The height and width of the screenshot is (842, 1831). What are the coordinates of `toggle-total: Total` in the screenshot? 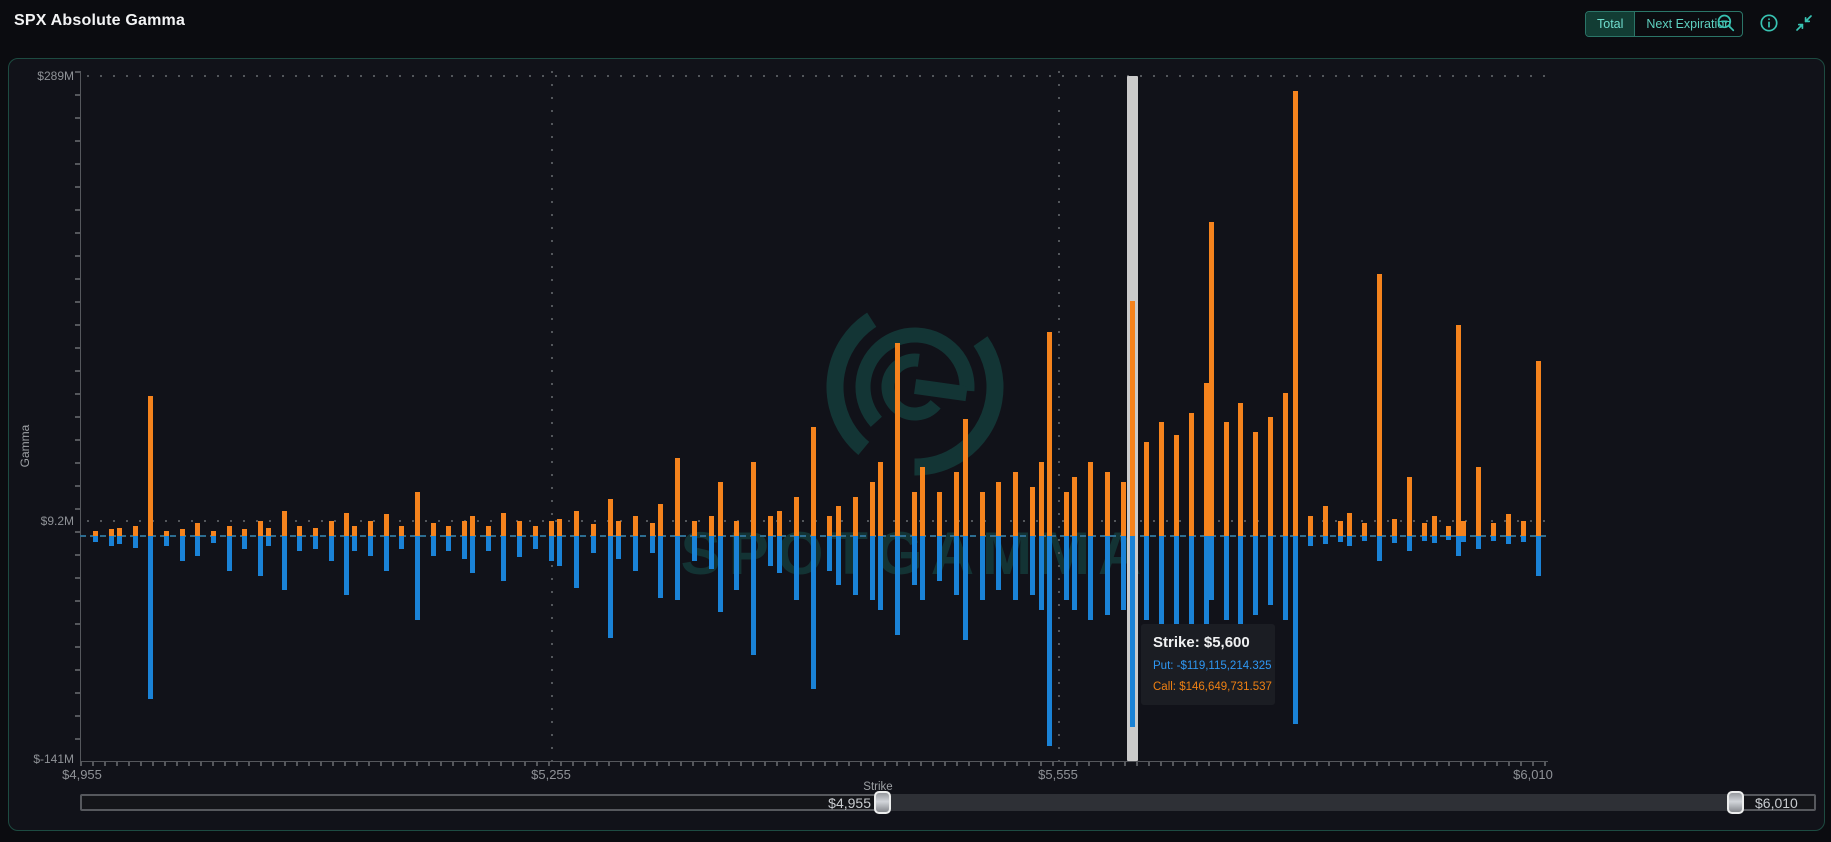 It's located at (1610, 24).